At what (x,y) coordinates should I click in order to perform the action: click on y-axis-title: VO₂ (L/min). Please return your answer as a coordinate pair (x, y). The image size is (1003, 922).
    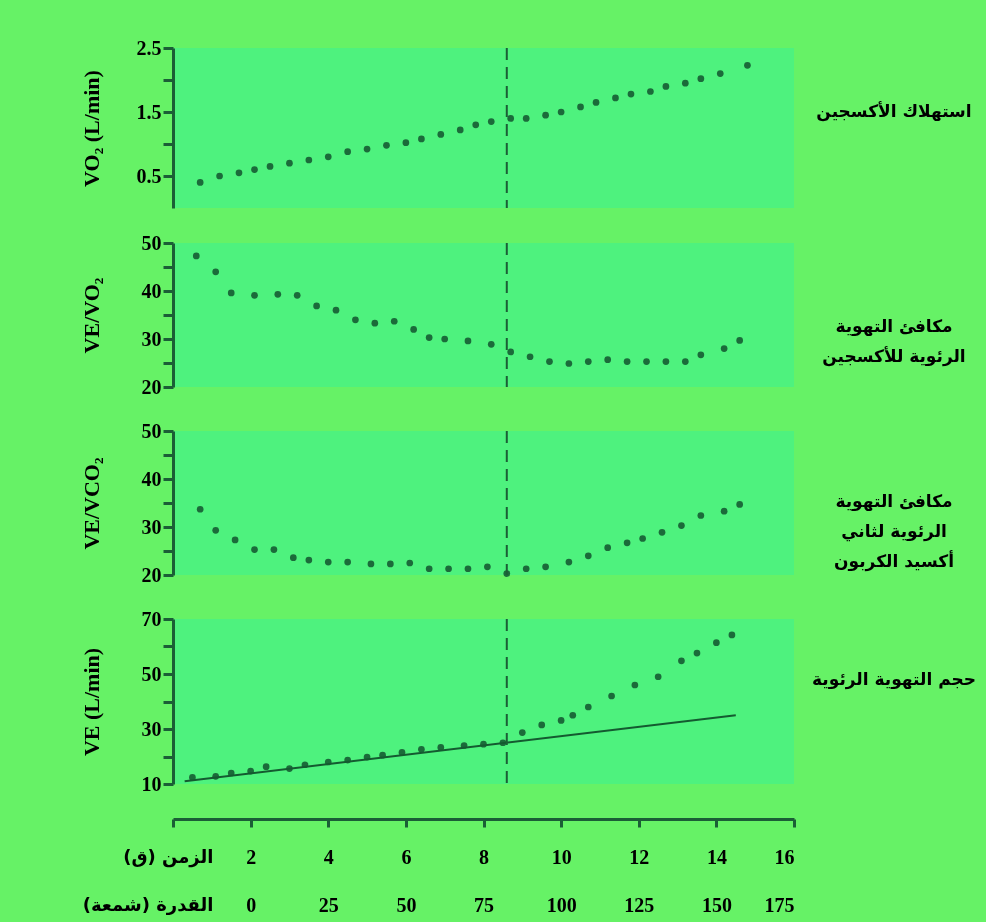
    Looking at the image, I should click on (91, 128).